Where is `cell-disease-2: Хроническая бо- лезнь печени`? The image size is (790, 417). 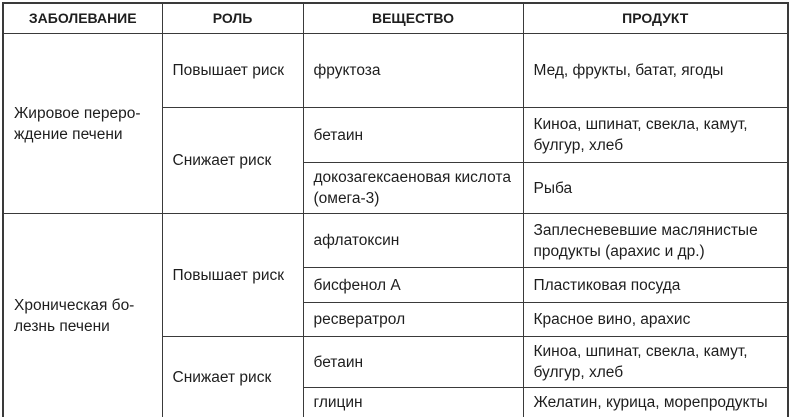
cell-disease-2: Хроническая бо- лезнь печени is located at coordinates (82, 315).